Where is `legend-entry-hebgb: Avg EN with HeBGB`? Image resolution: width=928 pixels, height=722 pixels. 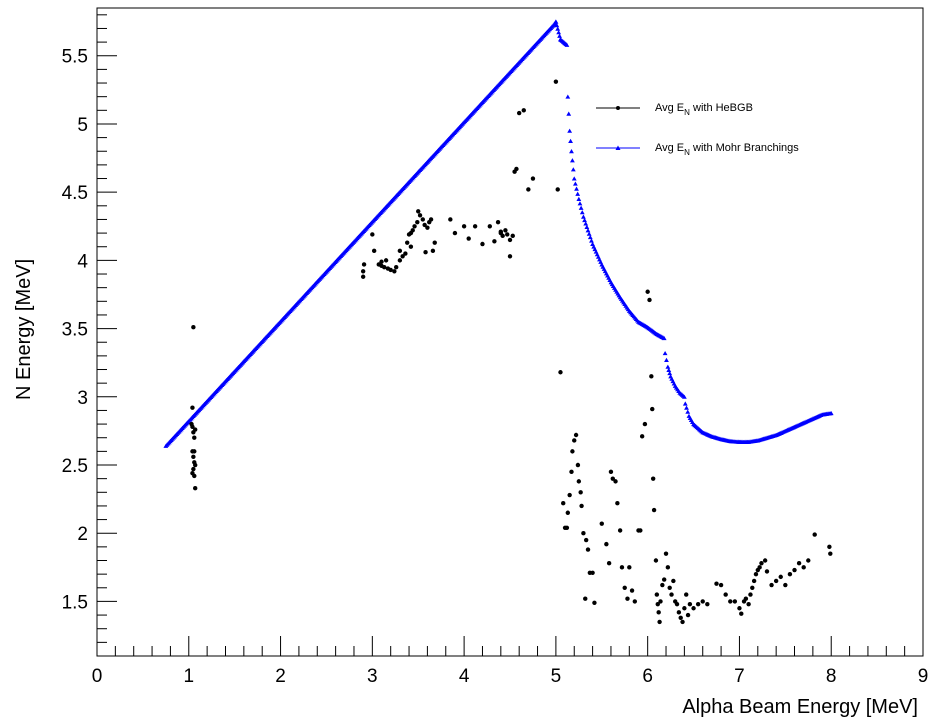 legend-entry-hebgb: Avg EN with HeBGB is located at coordinates (674, 109).